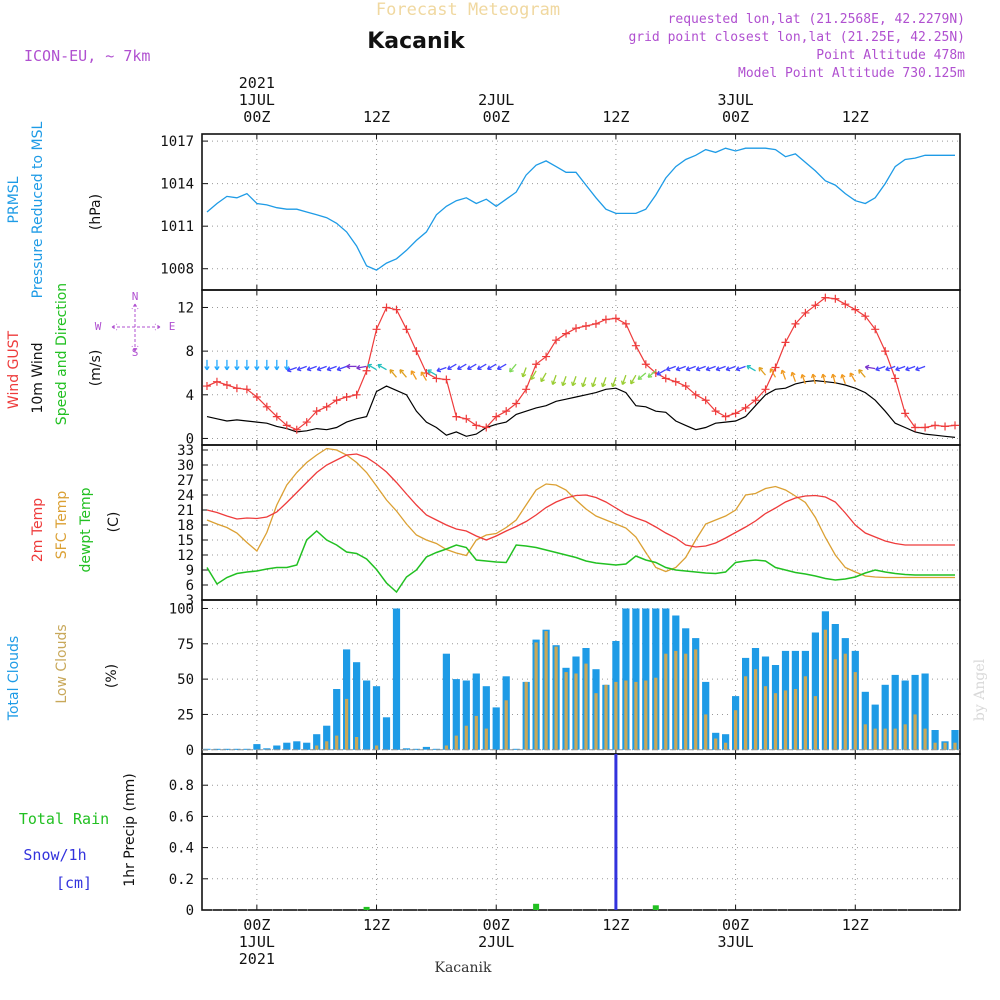 This screenshot has width=1000, height=1000. I want to click on y-label: (%), so click(112, 676).